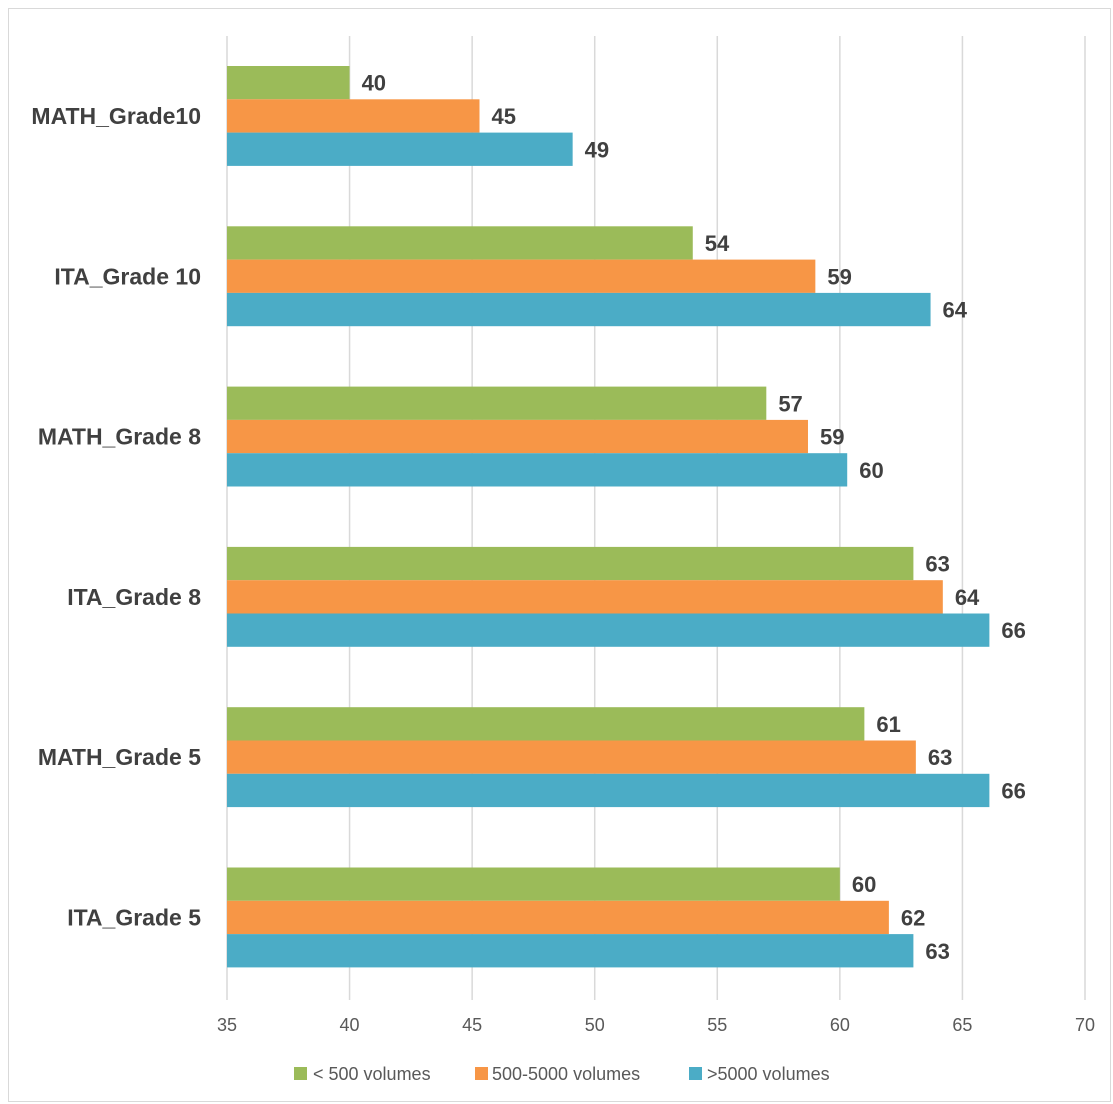  What do you see at coordinates (597, 149) in the screenshot?
I see `data-label: 49` at bounding box center [597, 149].